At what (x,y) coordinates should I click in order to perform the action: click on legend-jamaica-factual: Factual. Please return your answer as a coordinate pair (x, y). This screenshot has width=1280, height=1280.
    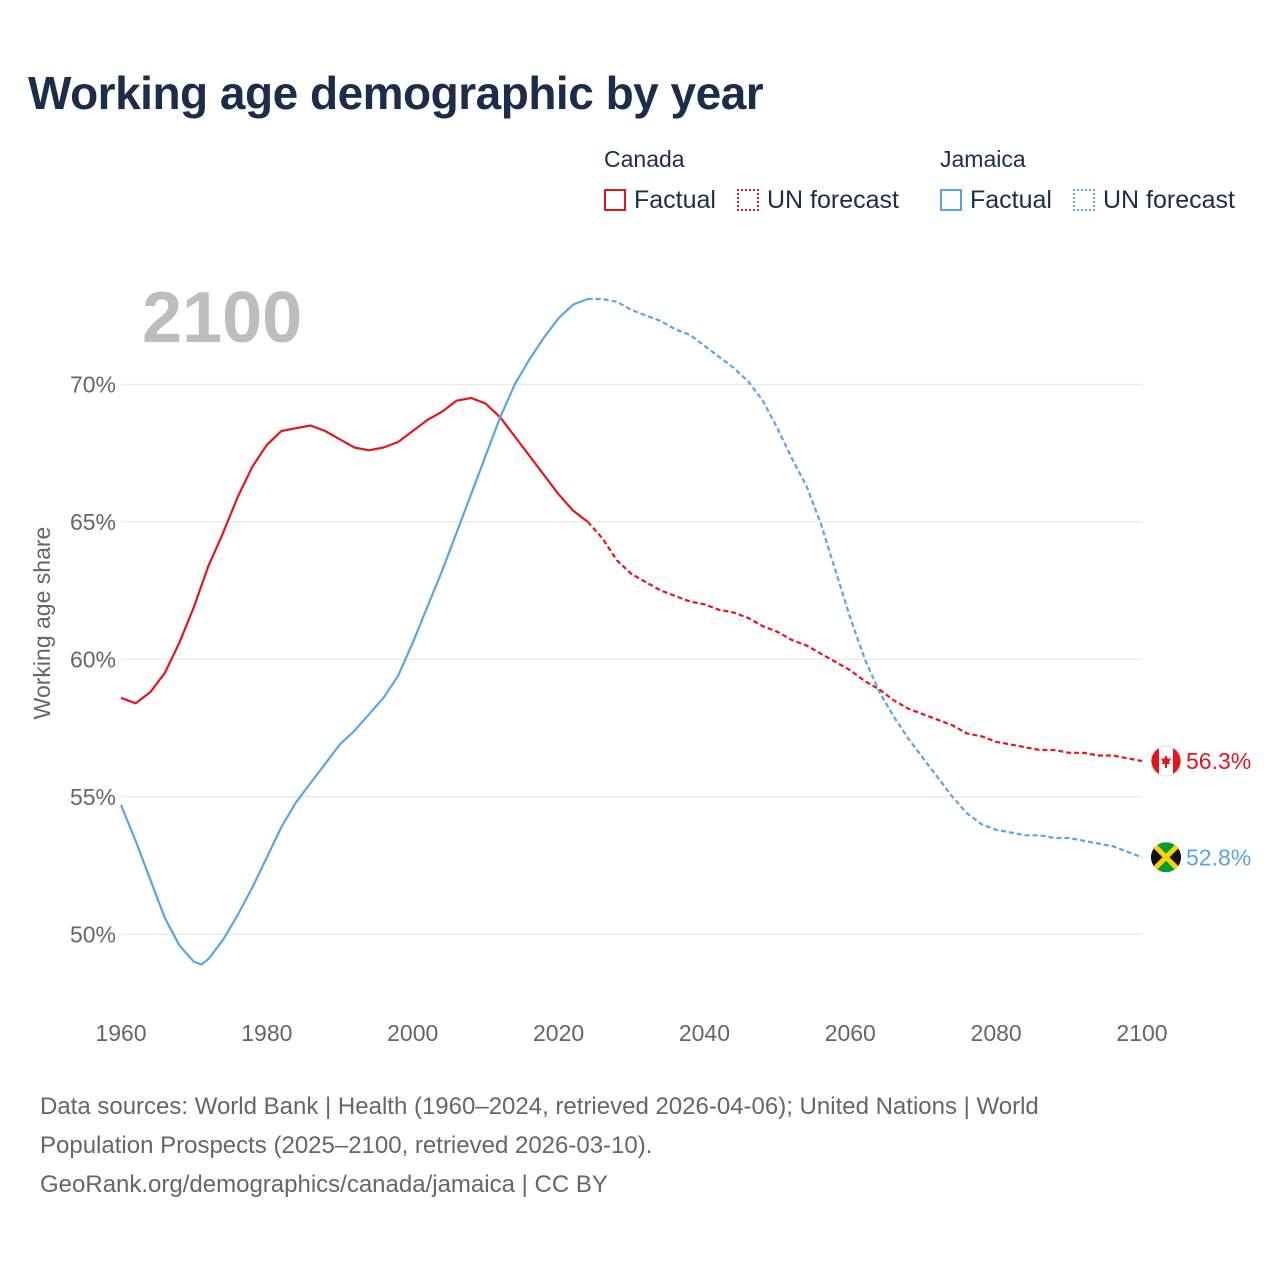
    Looking at the image, I should click on (996, 200).